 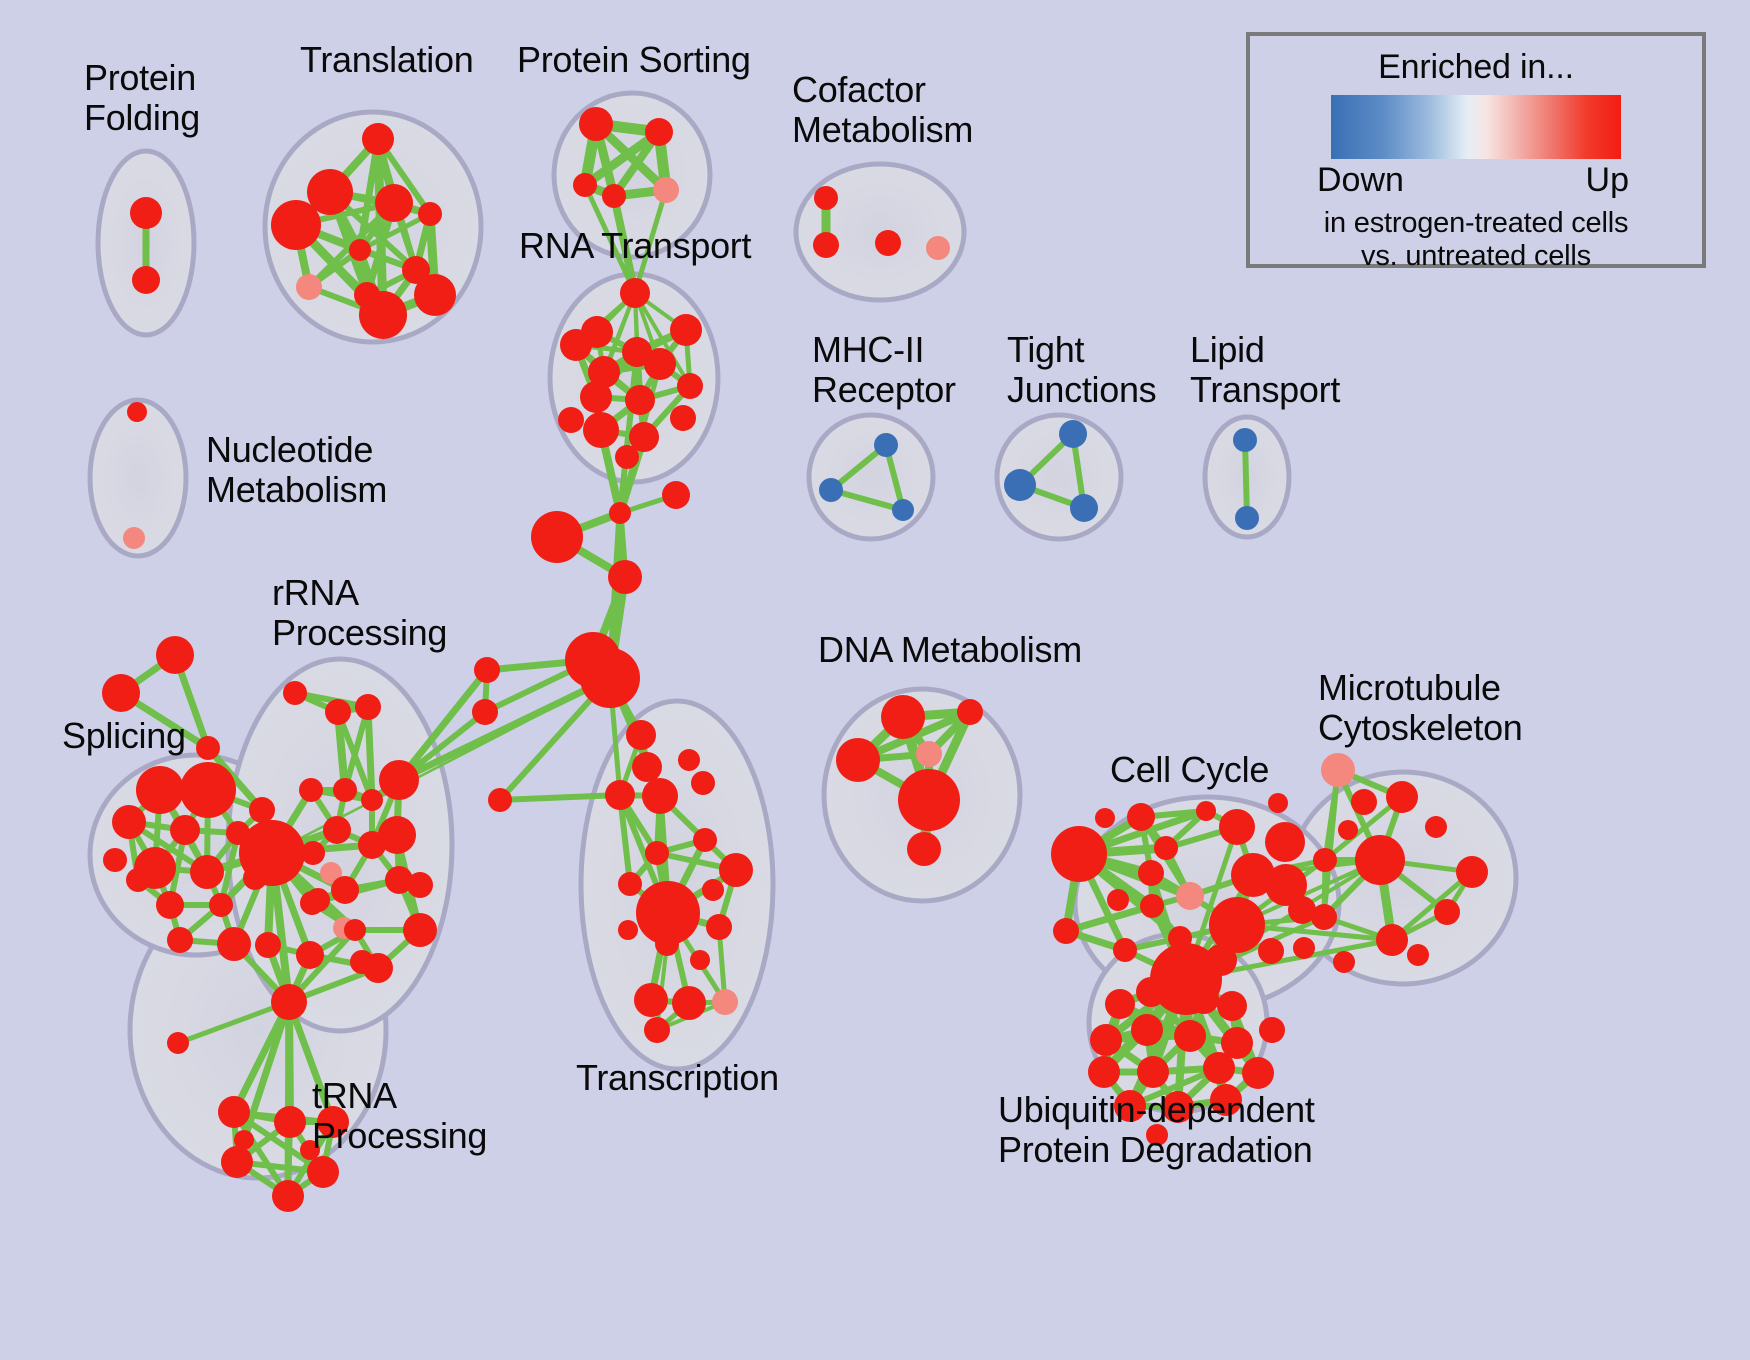 I want to click on cluster-label-ubiquitin: Ubiquitin-dependent Protein Degradation, so click(x=1156, y=1129).